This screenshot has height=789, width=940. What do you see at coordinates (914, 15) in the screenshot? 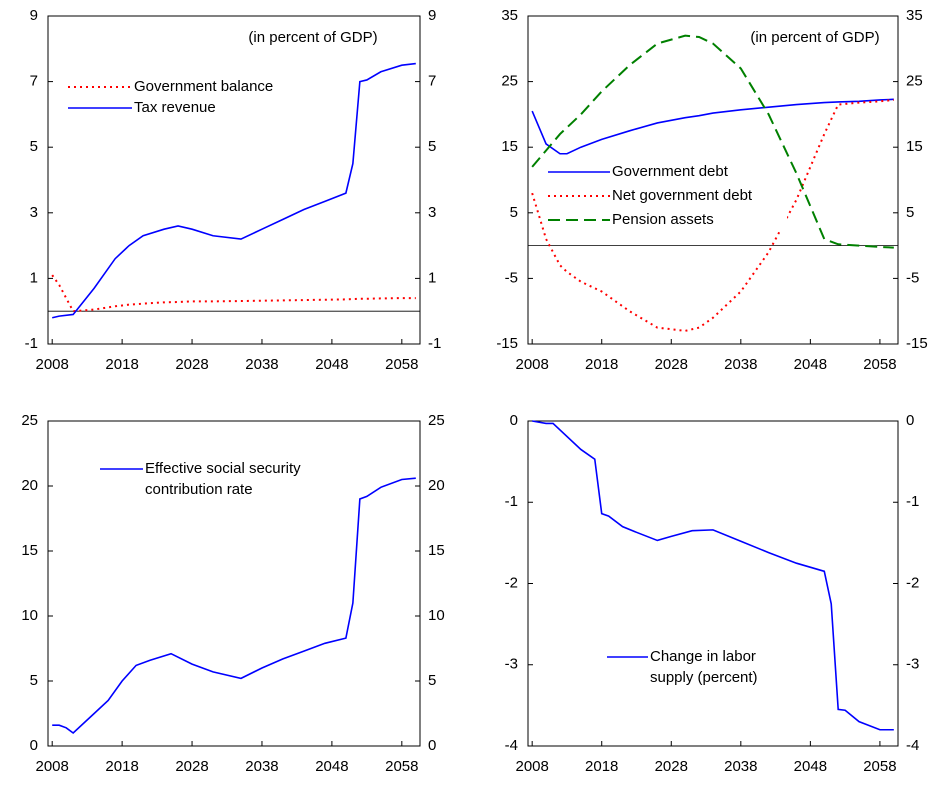
I see `y2-tick-label: 35` at bounding box center [914, 15].